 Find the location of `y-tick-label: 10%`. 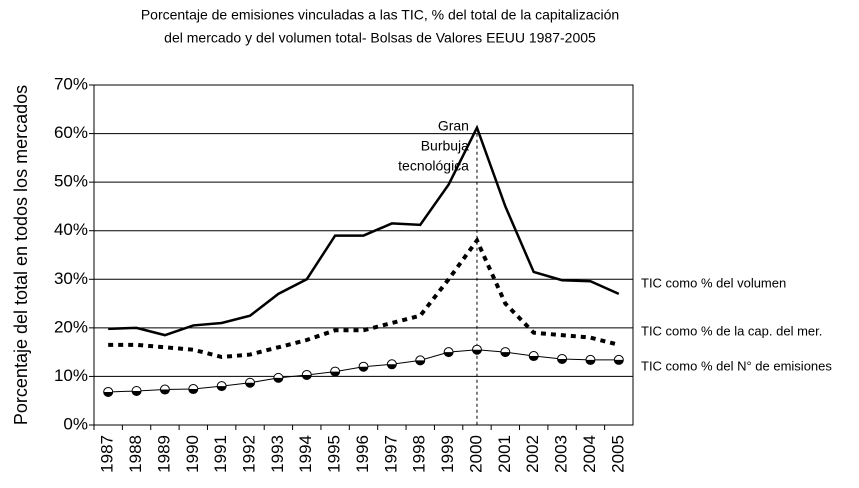

y-tick-label: 10% is located at coordinates (71, 375).